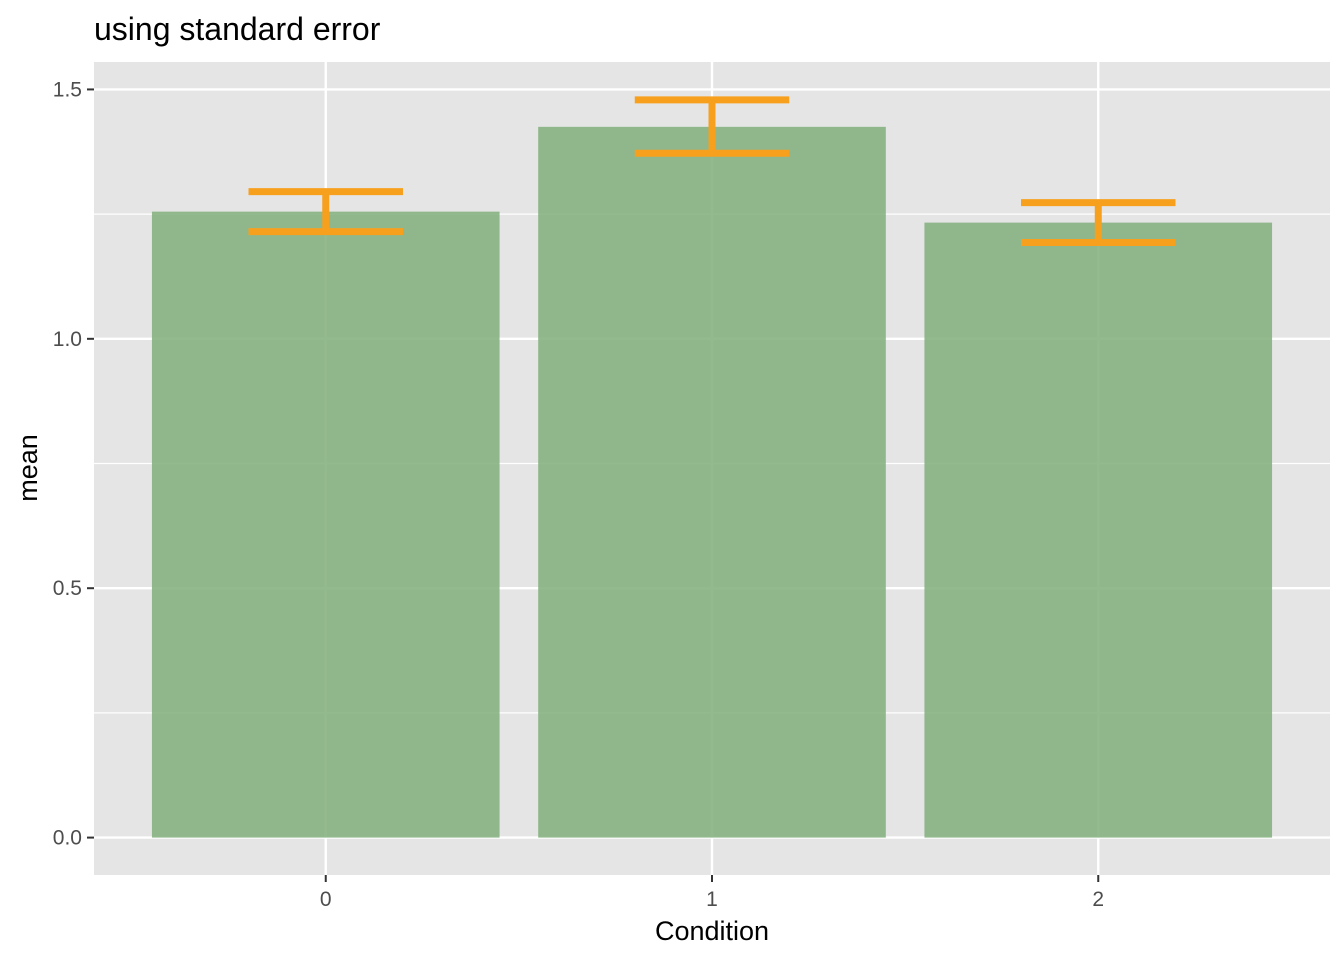  I want to click on x-axis: 0 1 2, so click(712, 893).